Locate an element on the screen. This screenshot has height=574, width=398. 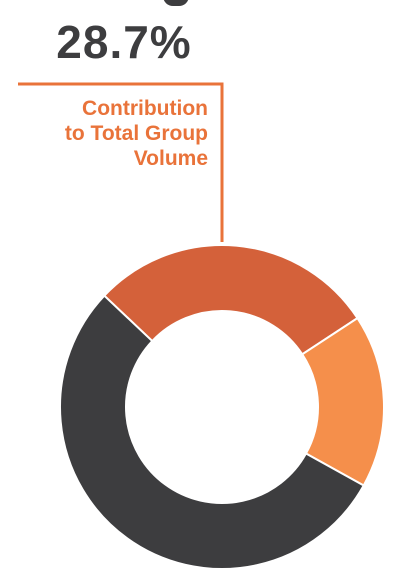
caption-line-1: Contribution is located at coordinates (145, 108).